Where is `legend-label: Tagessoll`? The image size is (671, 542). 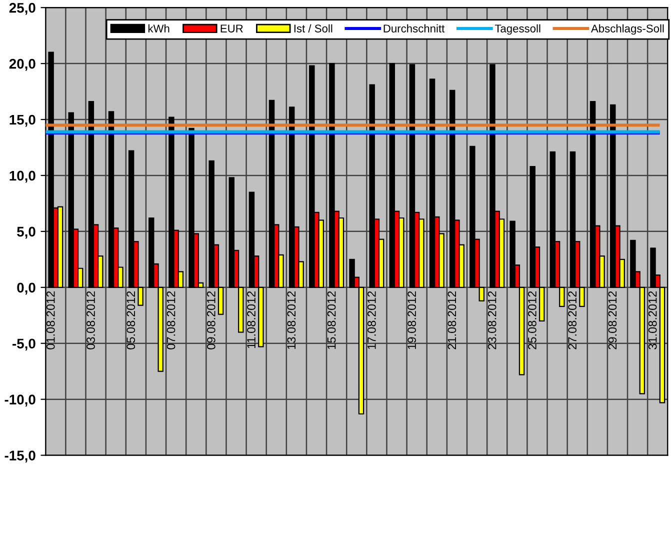
legend-label: Tagessoll is located at coordinates (517, 29).